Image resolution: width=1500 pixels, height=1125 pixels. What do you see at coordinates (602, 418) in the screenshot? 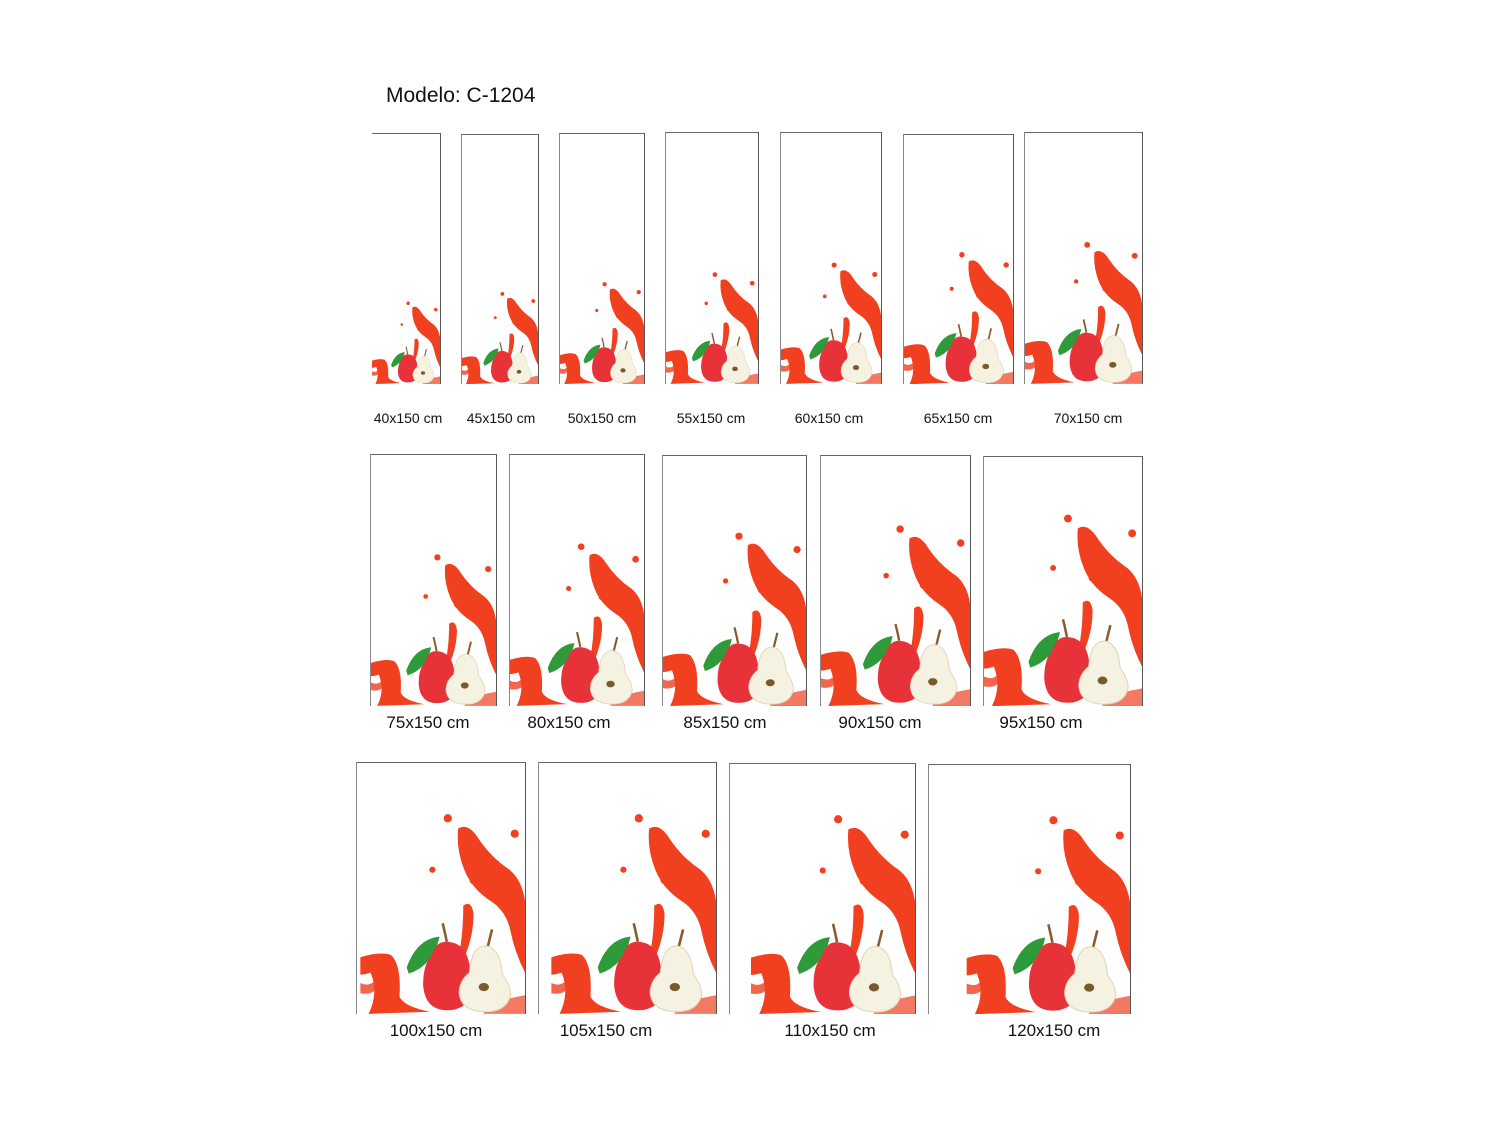
I see `size-label: 50x150 cm` at bounding box center [602, 418].